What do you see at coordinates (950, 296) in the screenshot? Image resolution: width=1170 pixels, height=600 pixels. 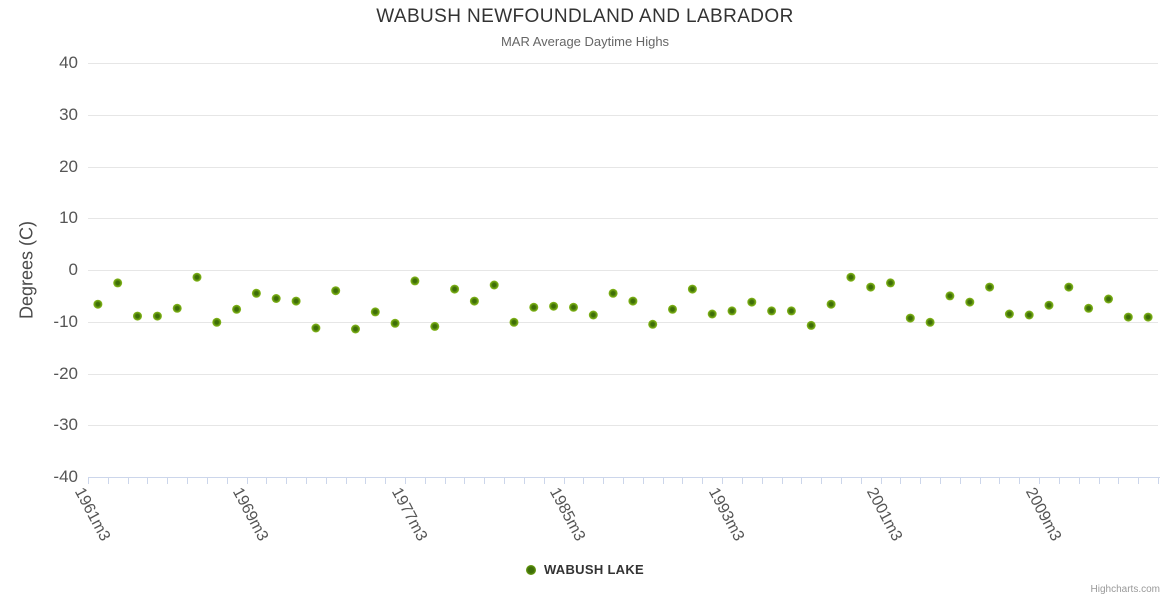 I see `data-point: 2004m3: -5` at bounding box center [950, 296].